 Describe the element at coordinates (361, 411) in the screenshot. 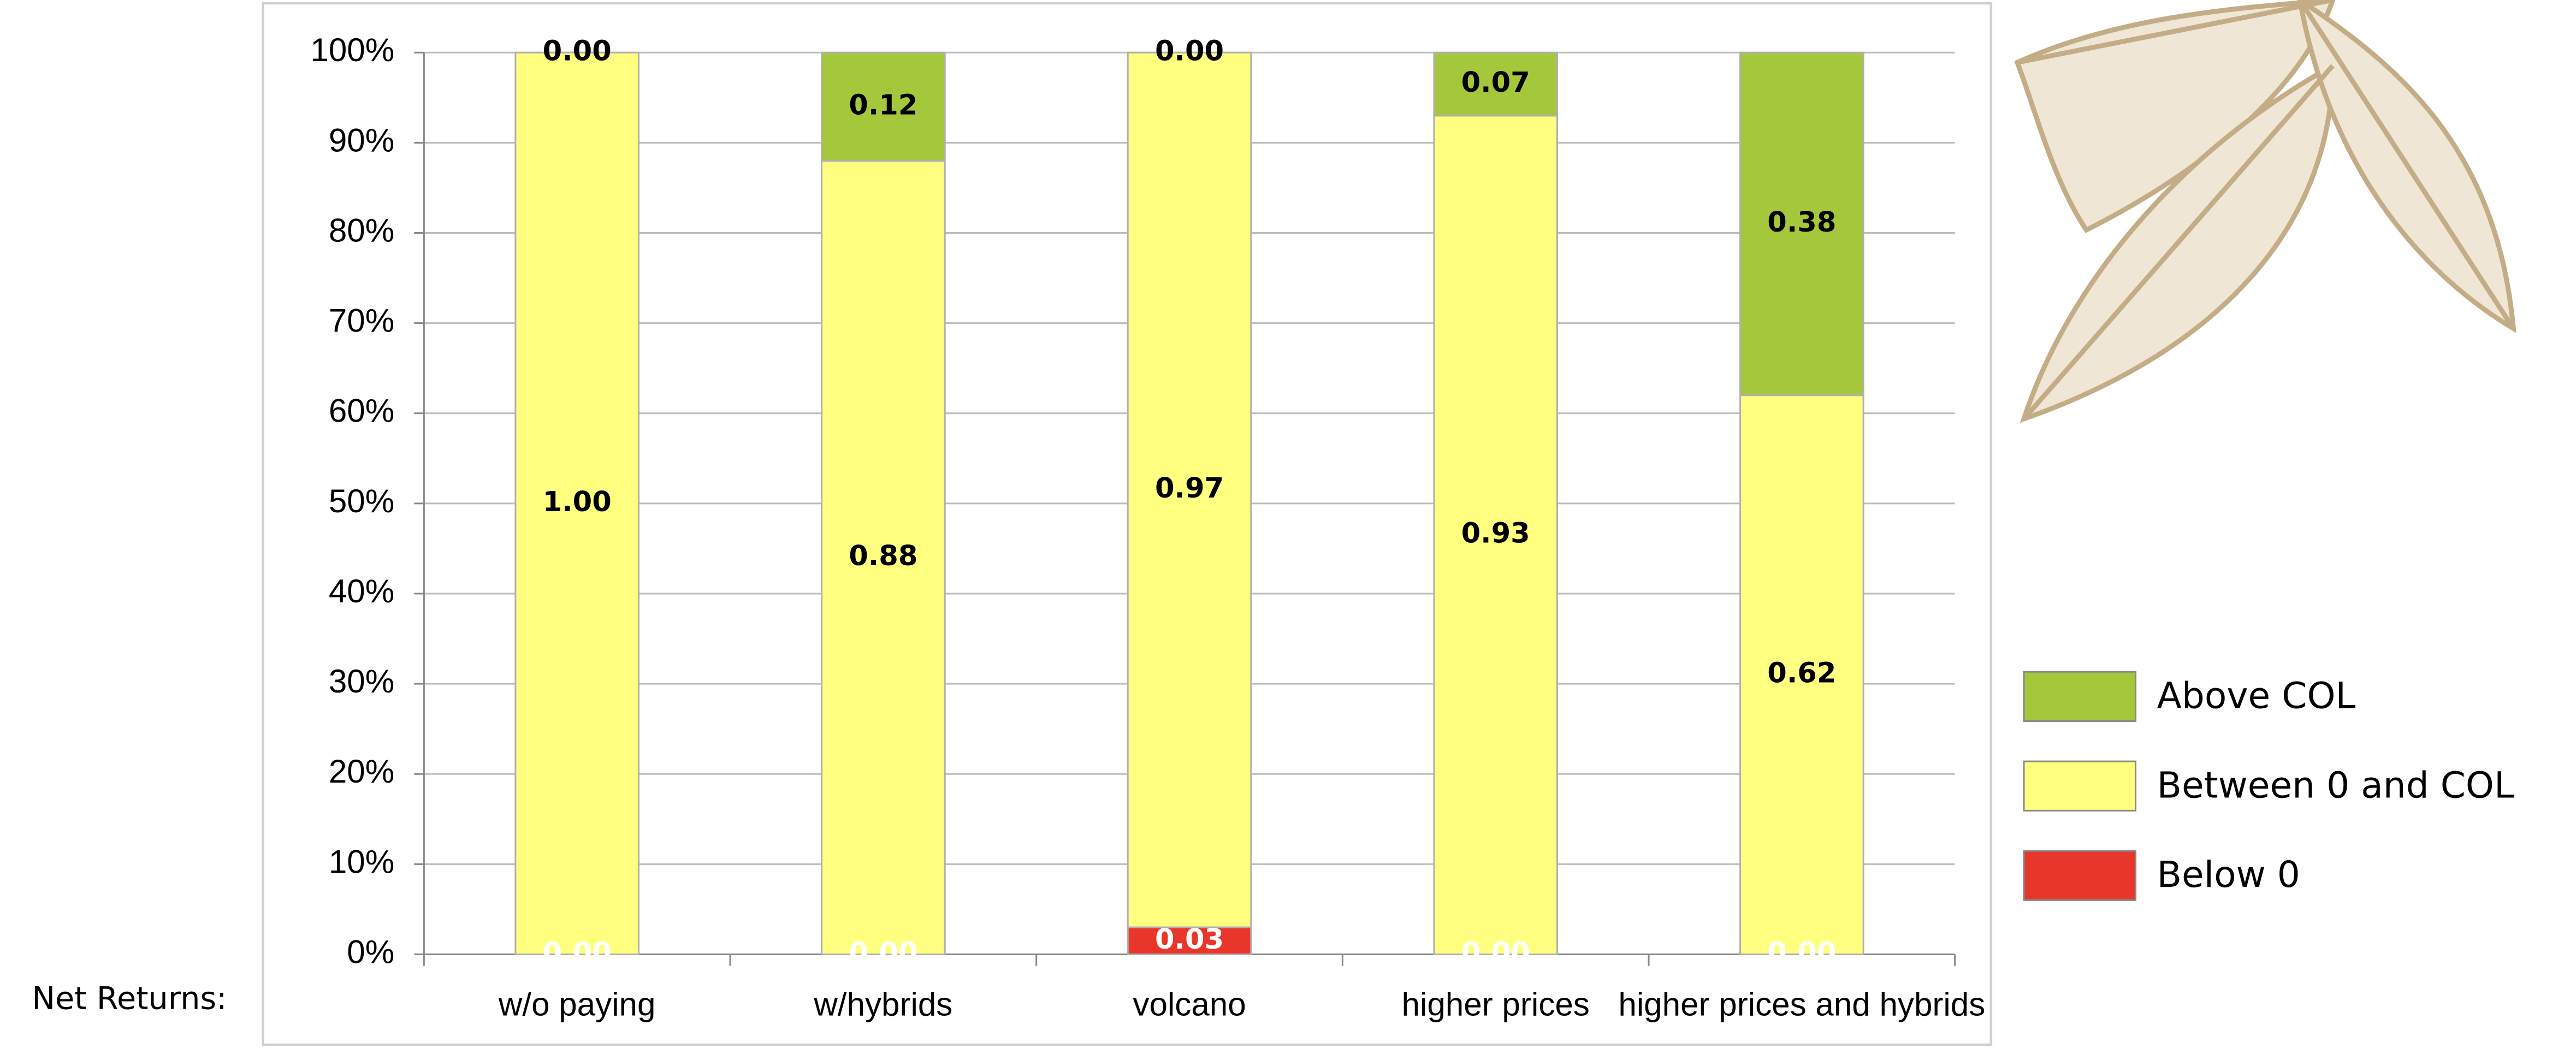

I see `y-tick-label: 60%` at that location.